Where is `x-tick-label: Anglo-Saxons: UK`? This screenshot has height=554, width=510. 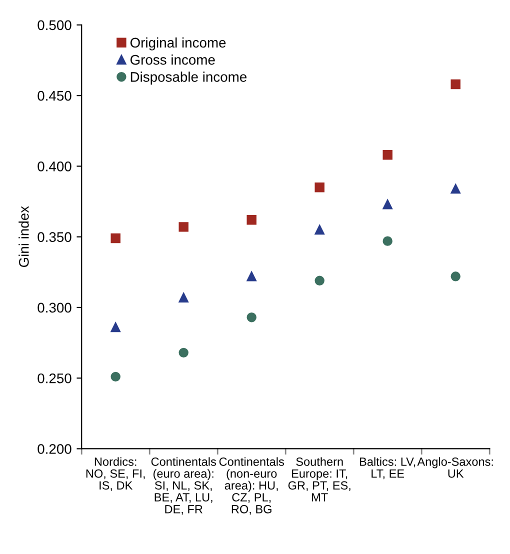
x-tick-label: Anglo-Saxons: UK is located at coordinates (455, 467).